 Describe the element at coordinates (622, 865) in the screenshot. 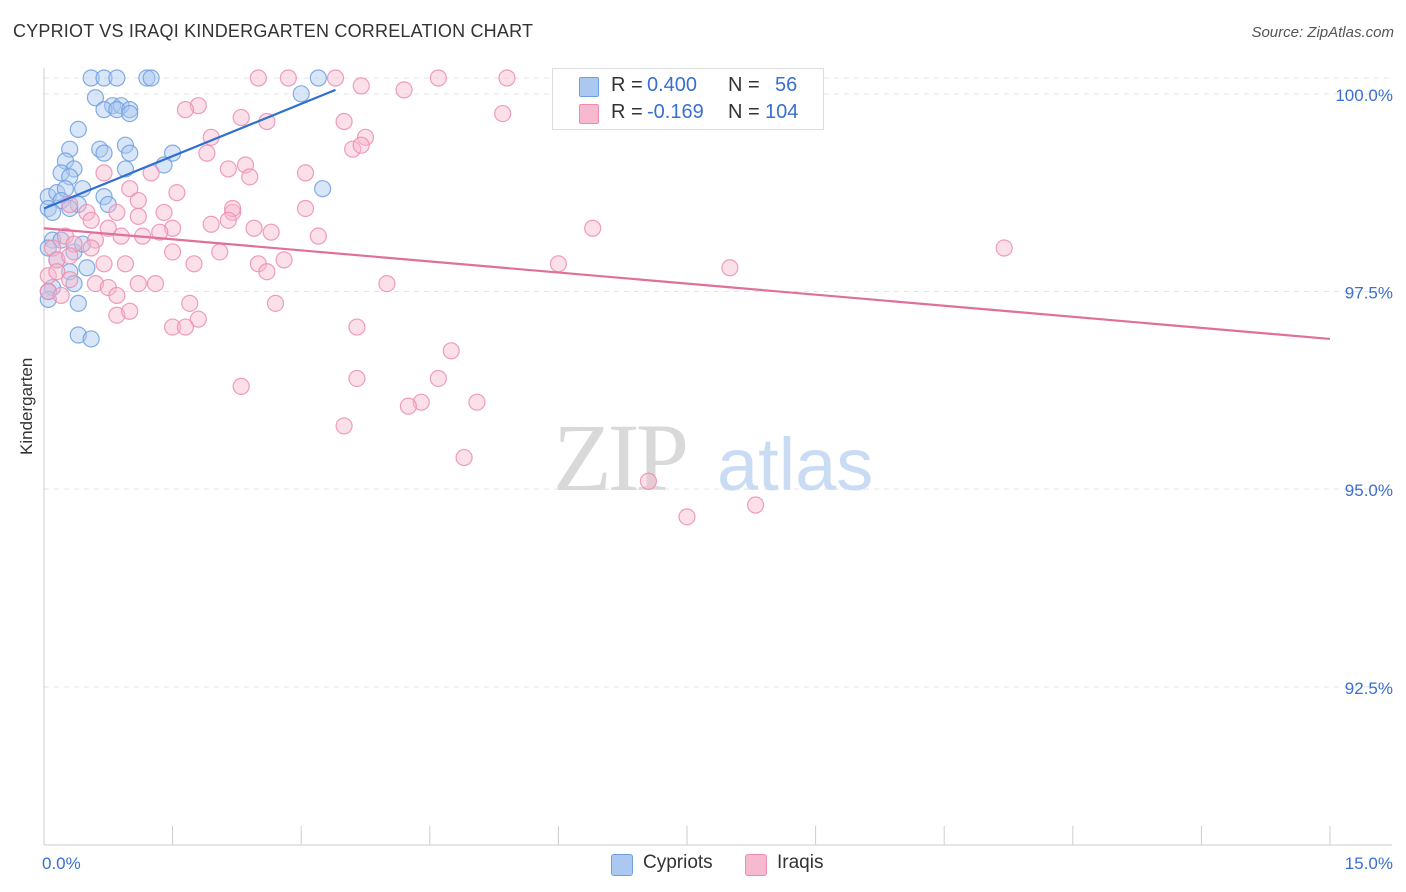

I see `bottom-legend-swatch-cypriots` at that location.